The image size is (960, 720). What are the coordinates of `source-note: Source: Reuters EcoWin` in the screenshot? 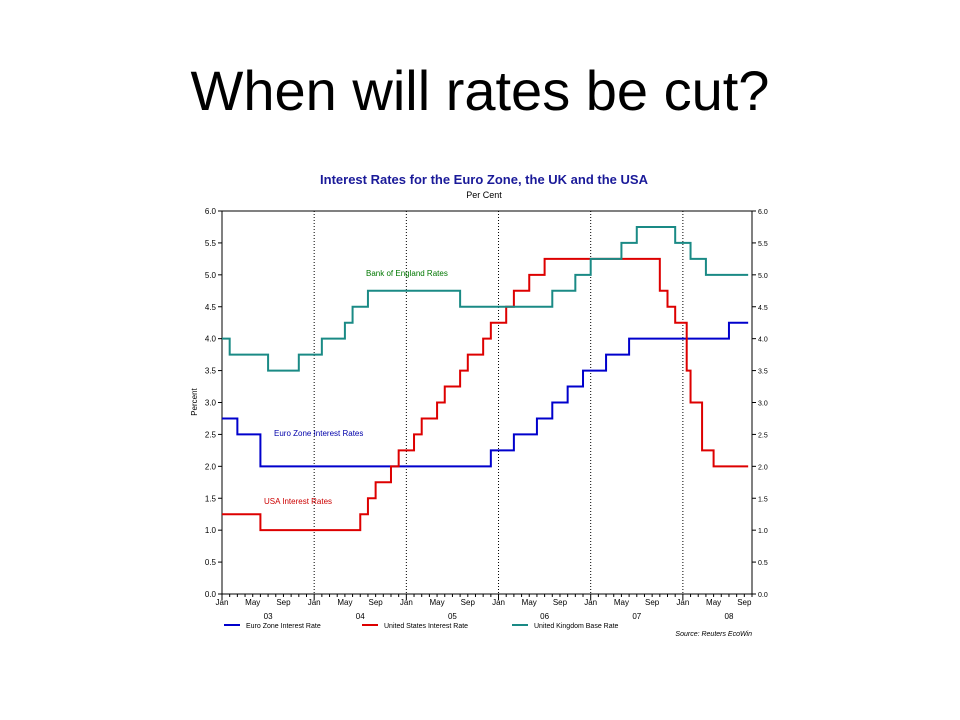 It's located at (713, 634).